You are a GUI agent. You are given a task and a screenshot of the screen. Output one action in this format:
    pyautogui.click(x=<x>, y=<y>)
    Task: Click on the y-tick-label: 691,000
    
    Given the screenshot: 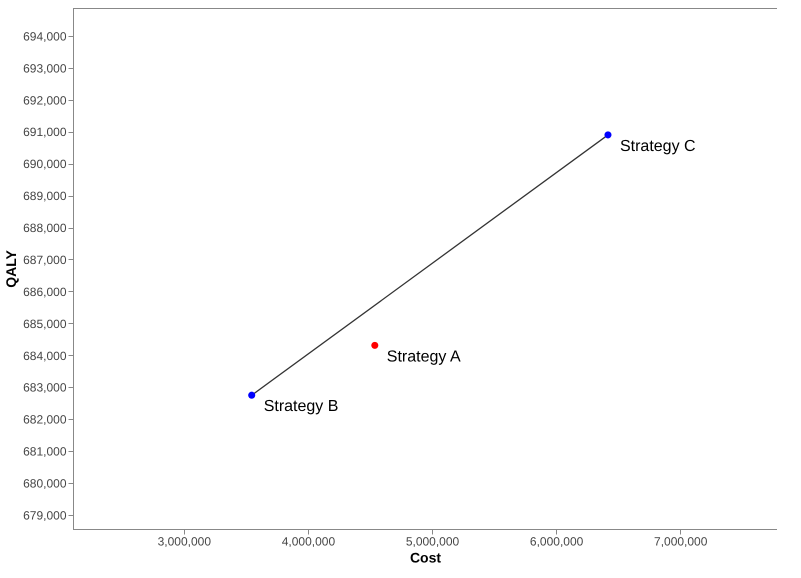 What is the action you would take?
    pyautogui.click(x=45, y=132)
    